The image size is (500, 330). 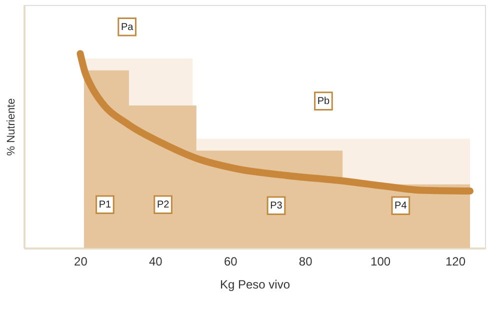 What do you see at coordinates (305, 261) in the screenshot?
I see `x-tick-label: 80` at bounding box center [305, 261].